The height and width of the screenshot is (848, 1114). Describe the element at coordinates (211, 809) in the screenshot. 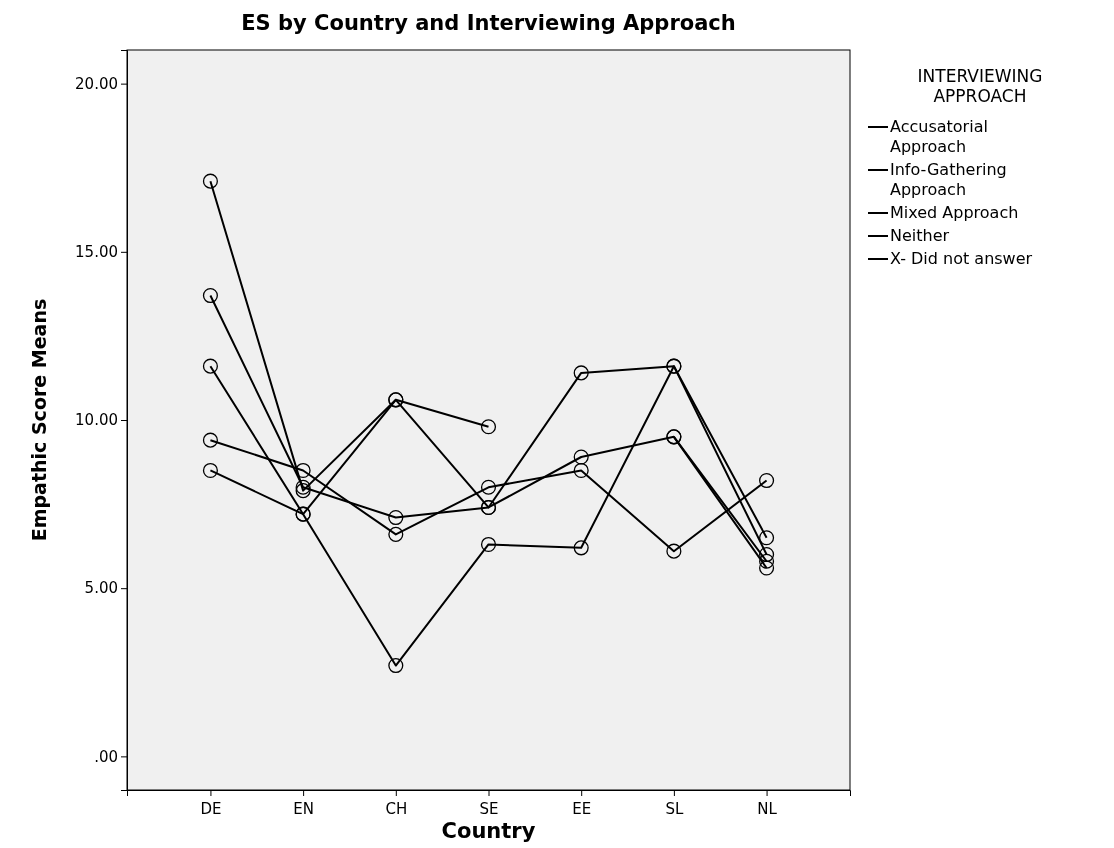

I see `x-tick-label: DE` at that location.